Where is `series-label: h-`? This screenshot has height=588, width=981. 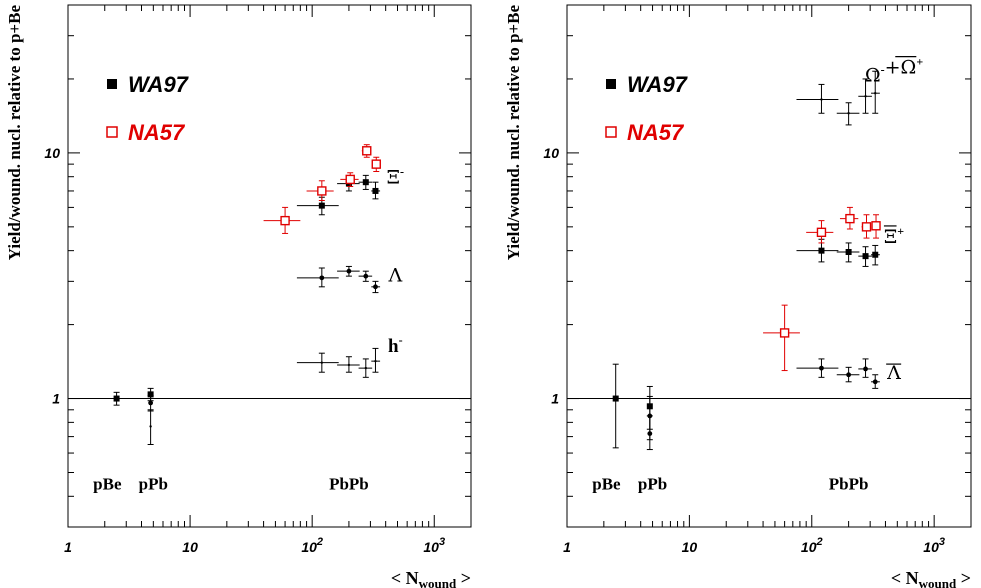
series-label: h- is located at coordinates (395, 345).